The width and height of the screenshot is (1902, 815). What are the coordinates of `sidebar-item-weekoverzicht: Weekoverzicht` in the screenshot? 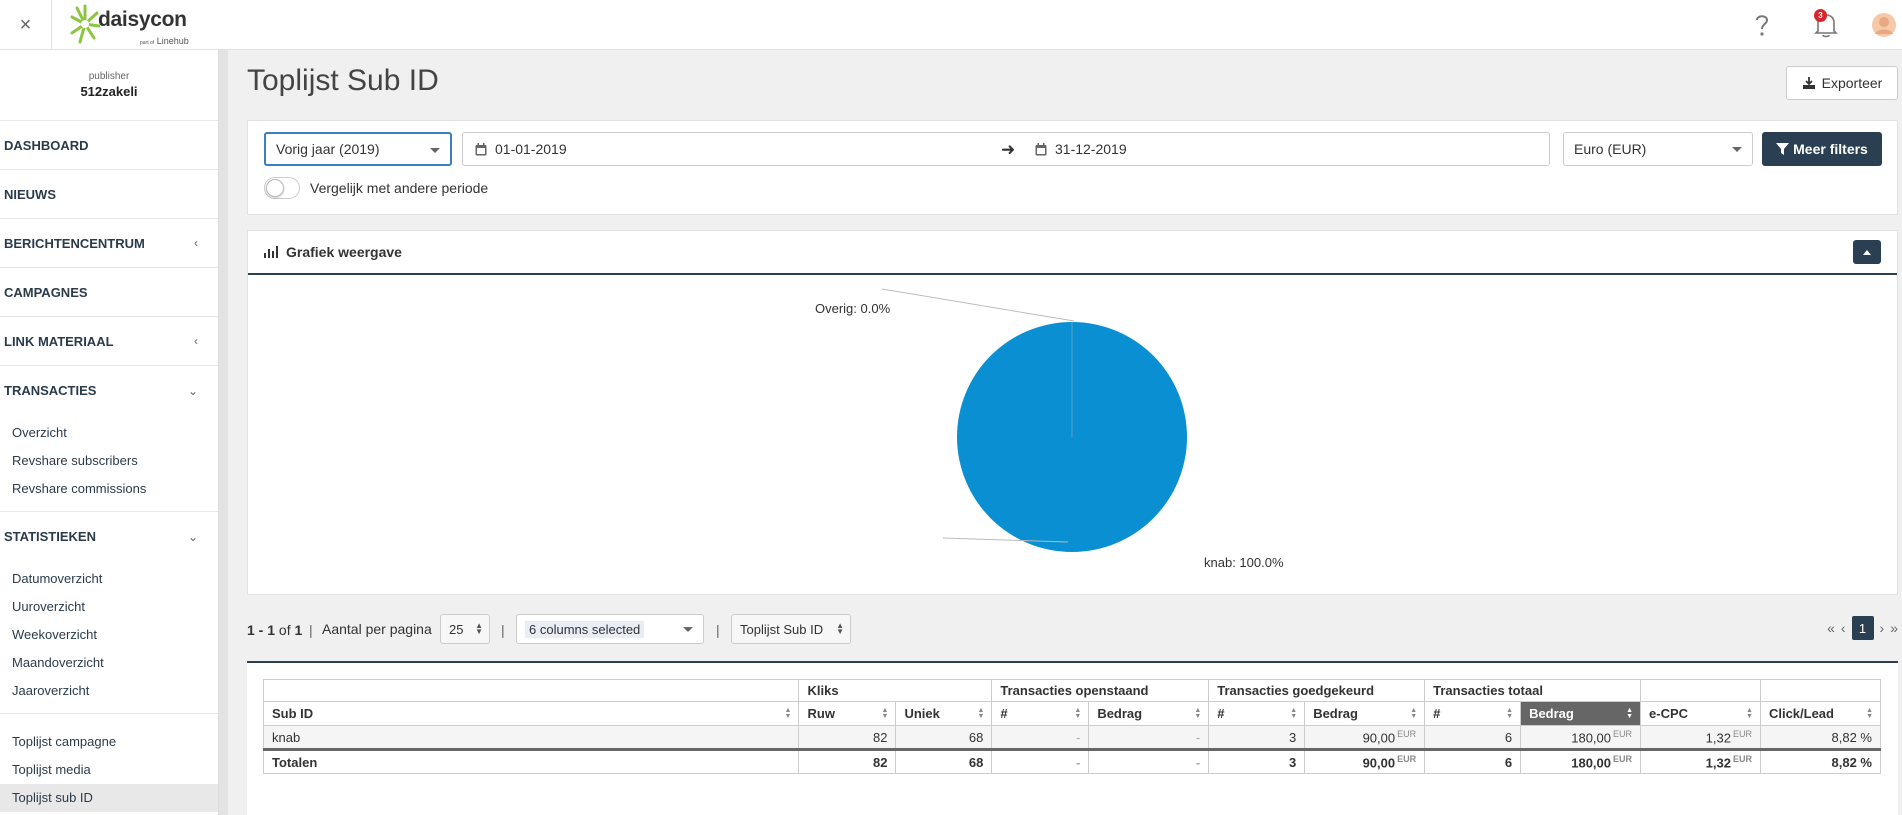 It's located at (55, 634).